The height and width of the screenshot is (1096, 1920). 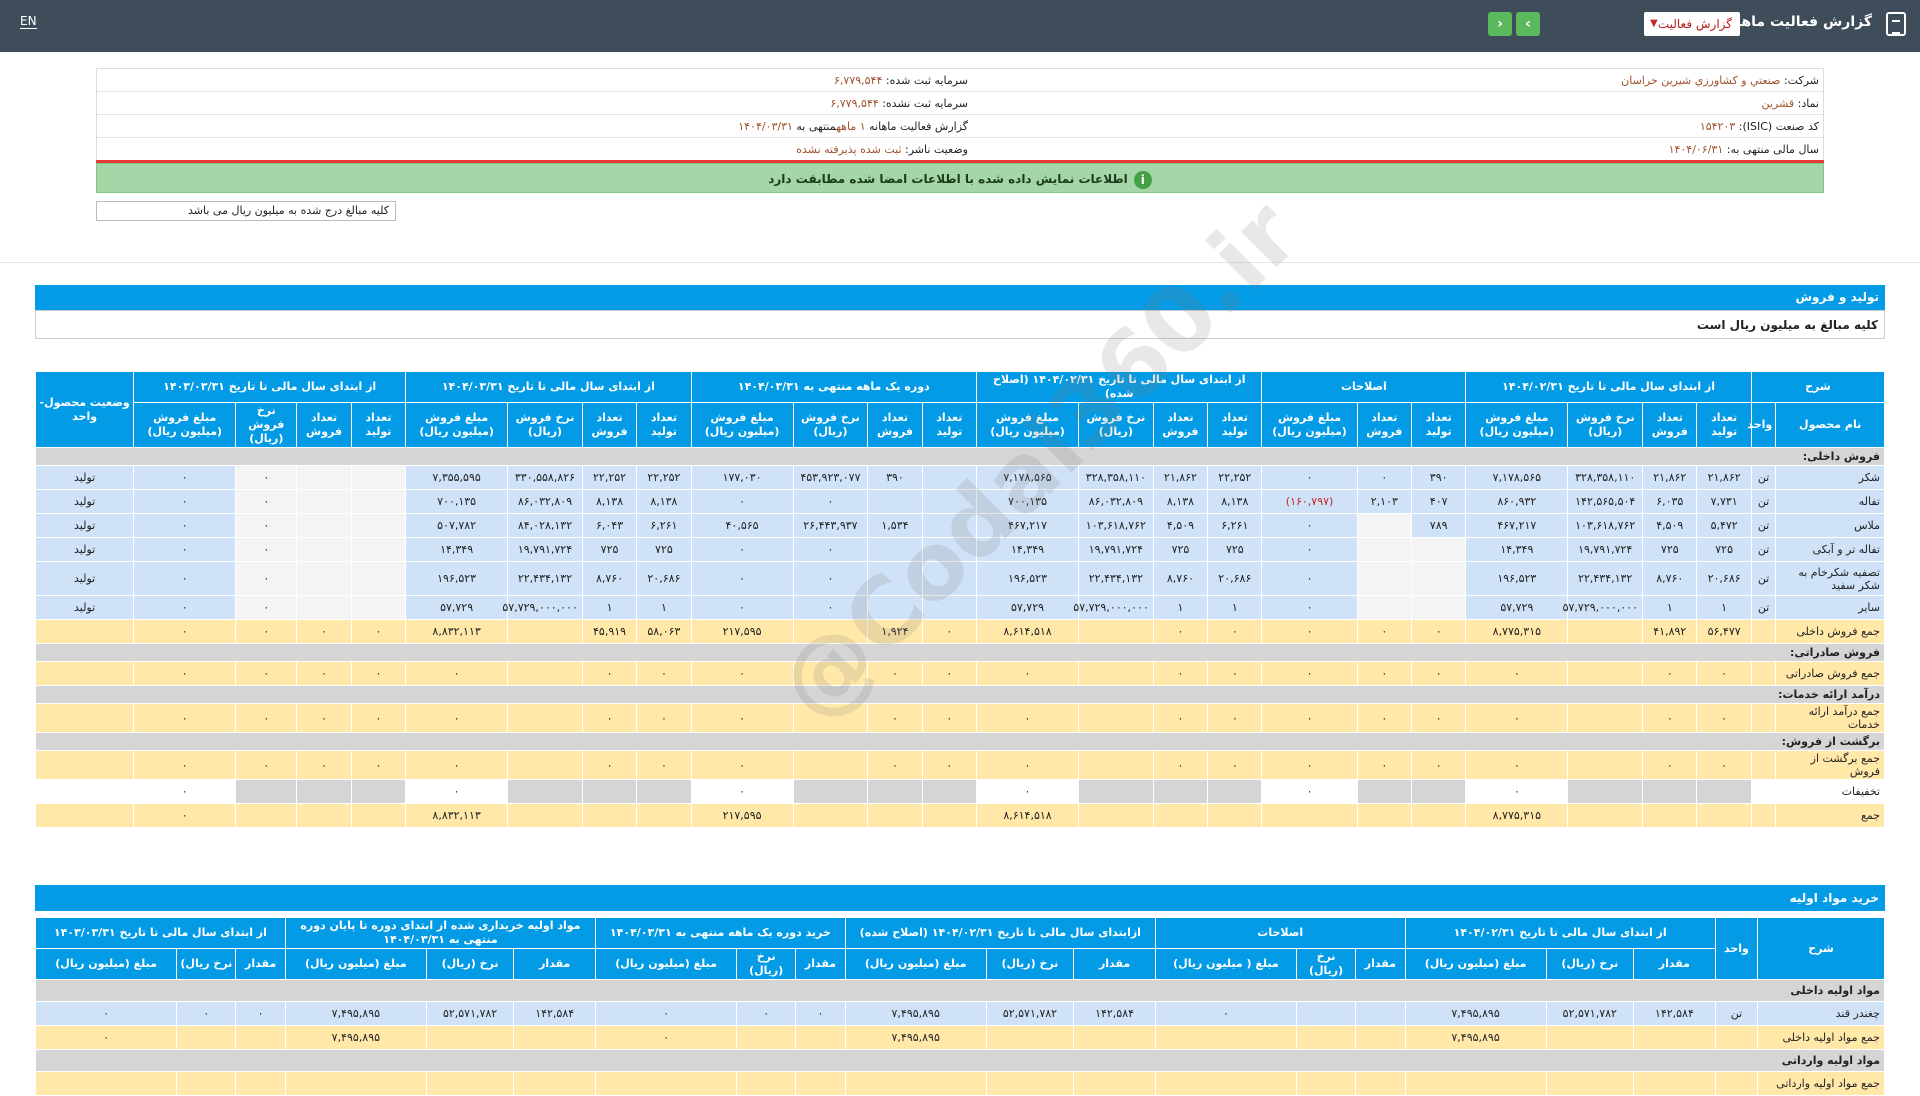 What do you see at coordinates (1670, 549) in the screenshot?
I see `table-cell: ۷۲۵` at bounding box center [1670, 549].